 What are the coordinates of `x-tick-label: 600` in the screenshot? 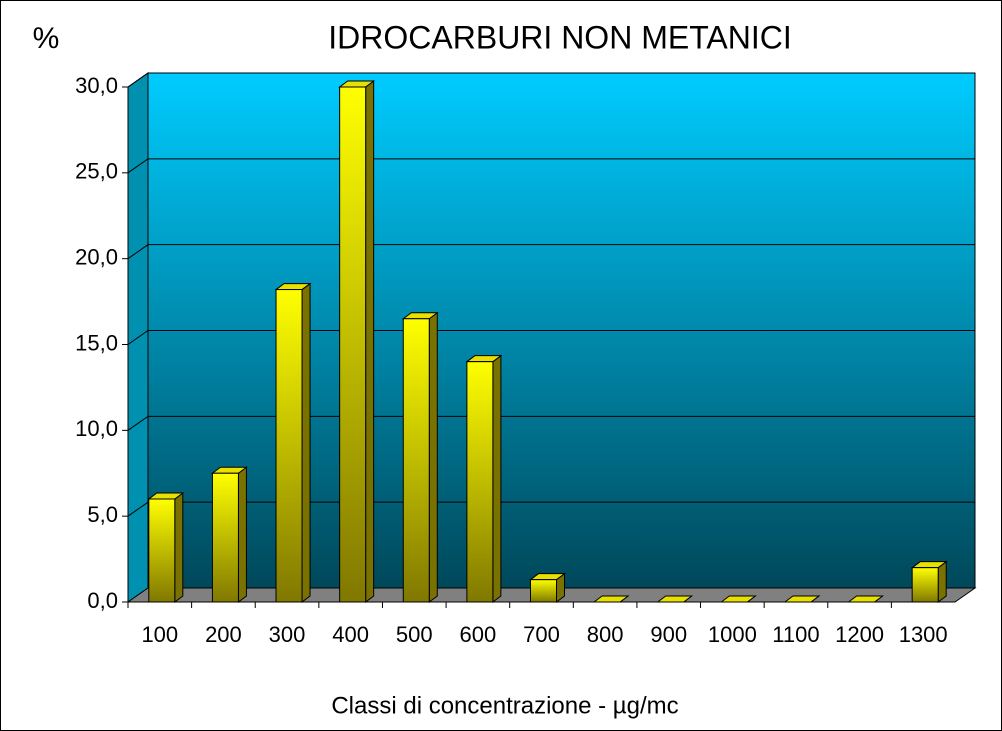 It's located at (478, 634).